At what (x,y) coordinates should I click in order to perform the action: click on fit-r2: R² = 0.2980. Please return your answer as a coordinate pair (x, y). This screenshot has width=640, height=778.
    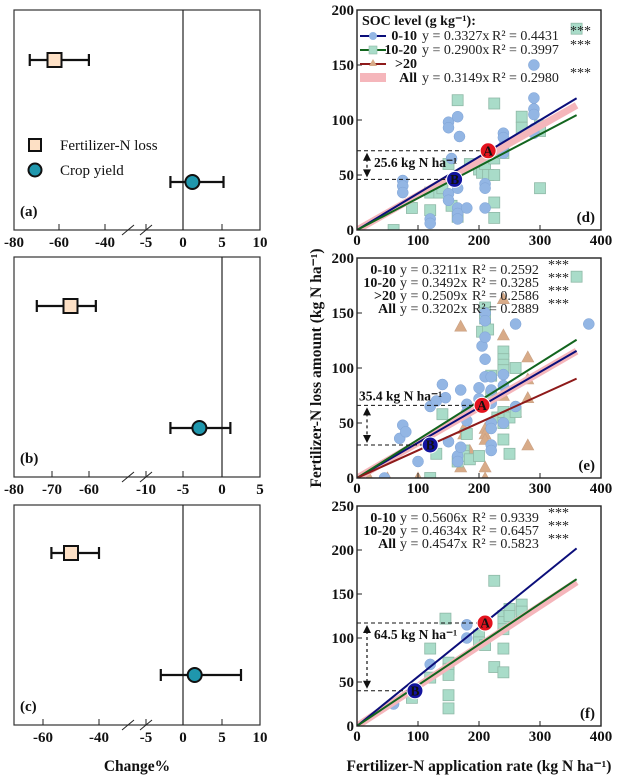
    Looking at the image, I should click on (525, 78).